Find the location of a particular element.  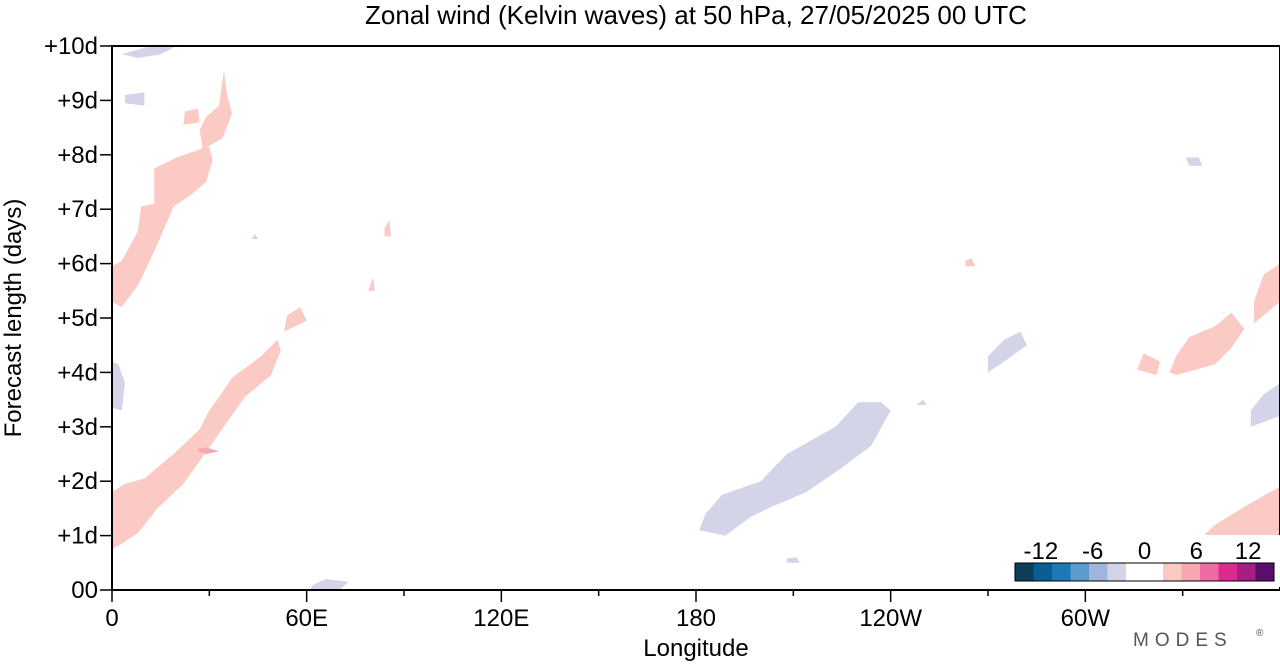

x-tick-label: 60W is located at coordinates (1086, 618).